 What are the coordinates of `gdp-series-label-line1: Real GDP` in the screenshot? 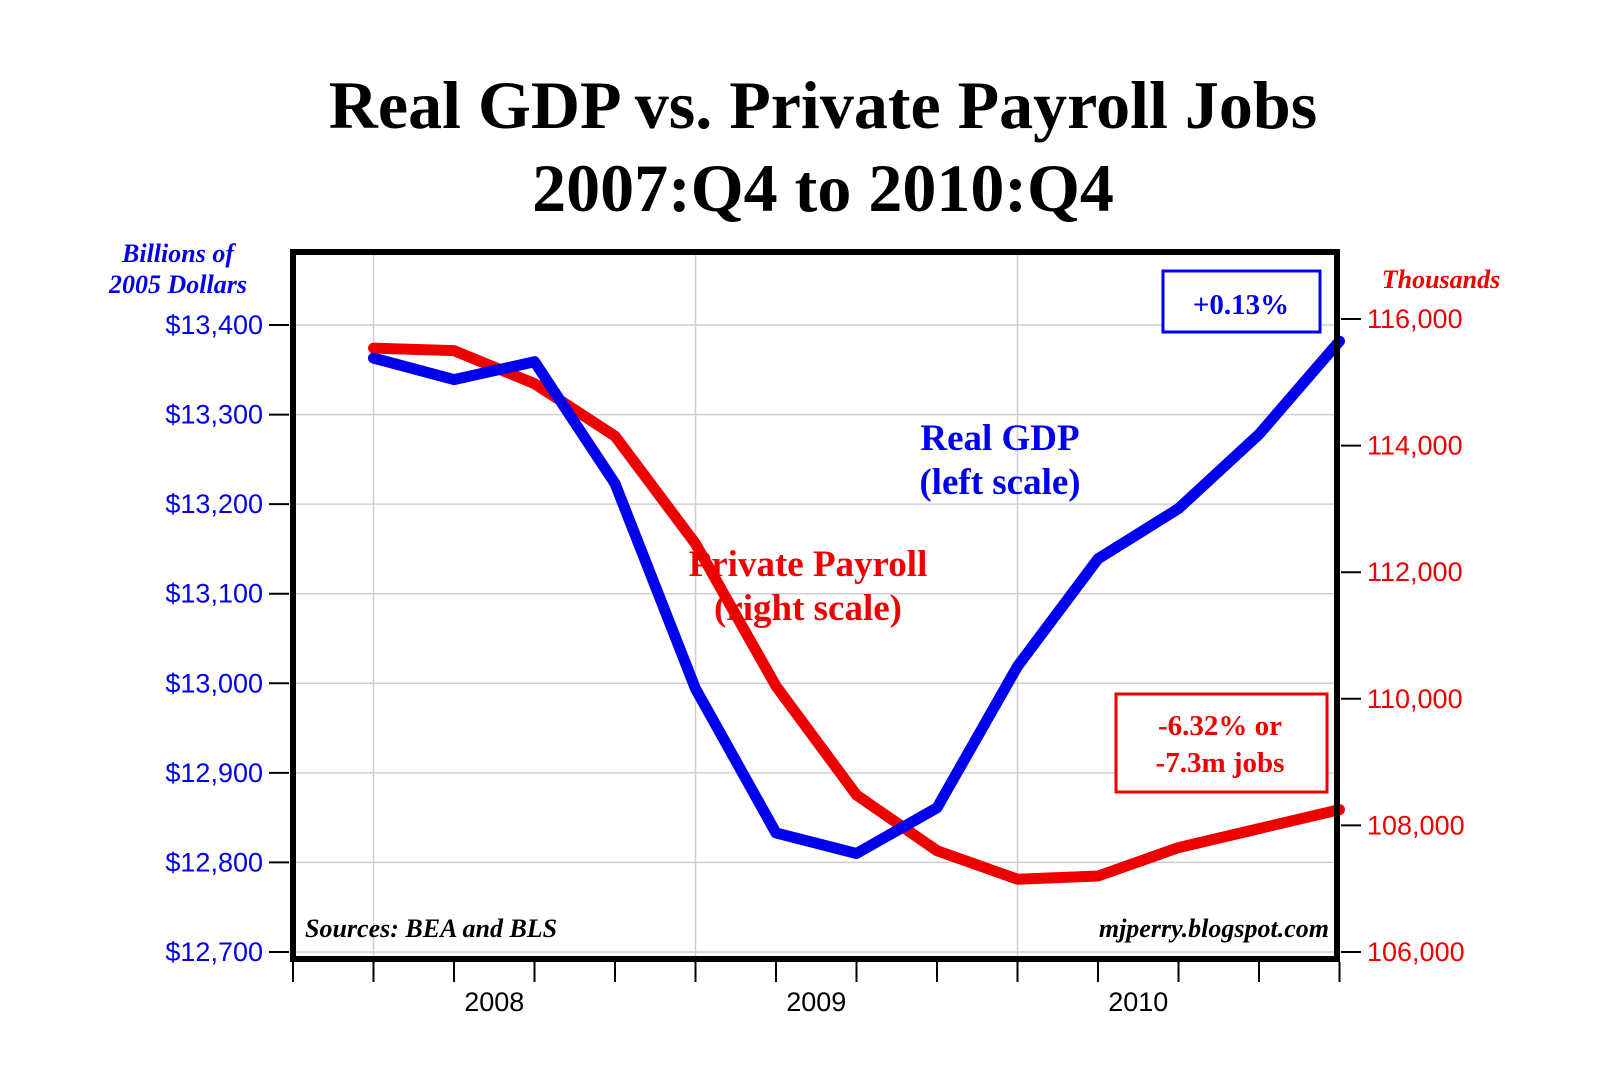 It's located at (999, 438).